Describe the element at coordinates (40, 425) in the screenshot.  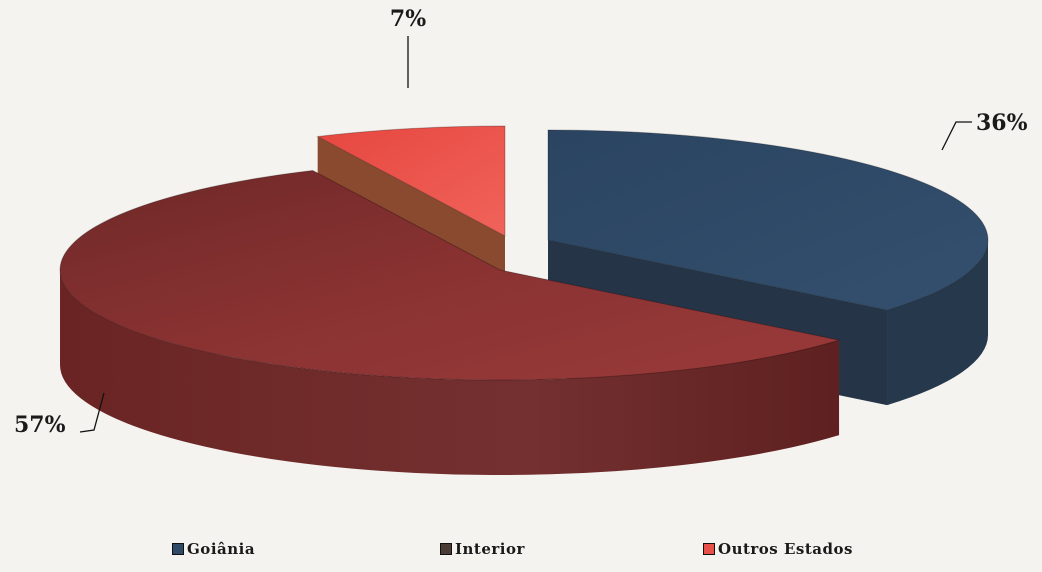
I see `data-label-interior: 57%` at that location.